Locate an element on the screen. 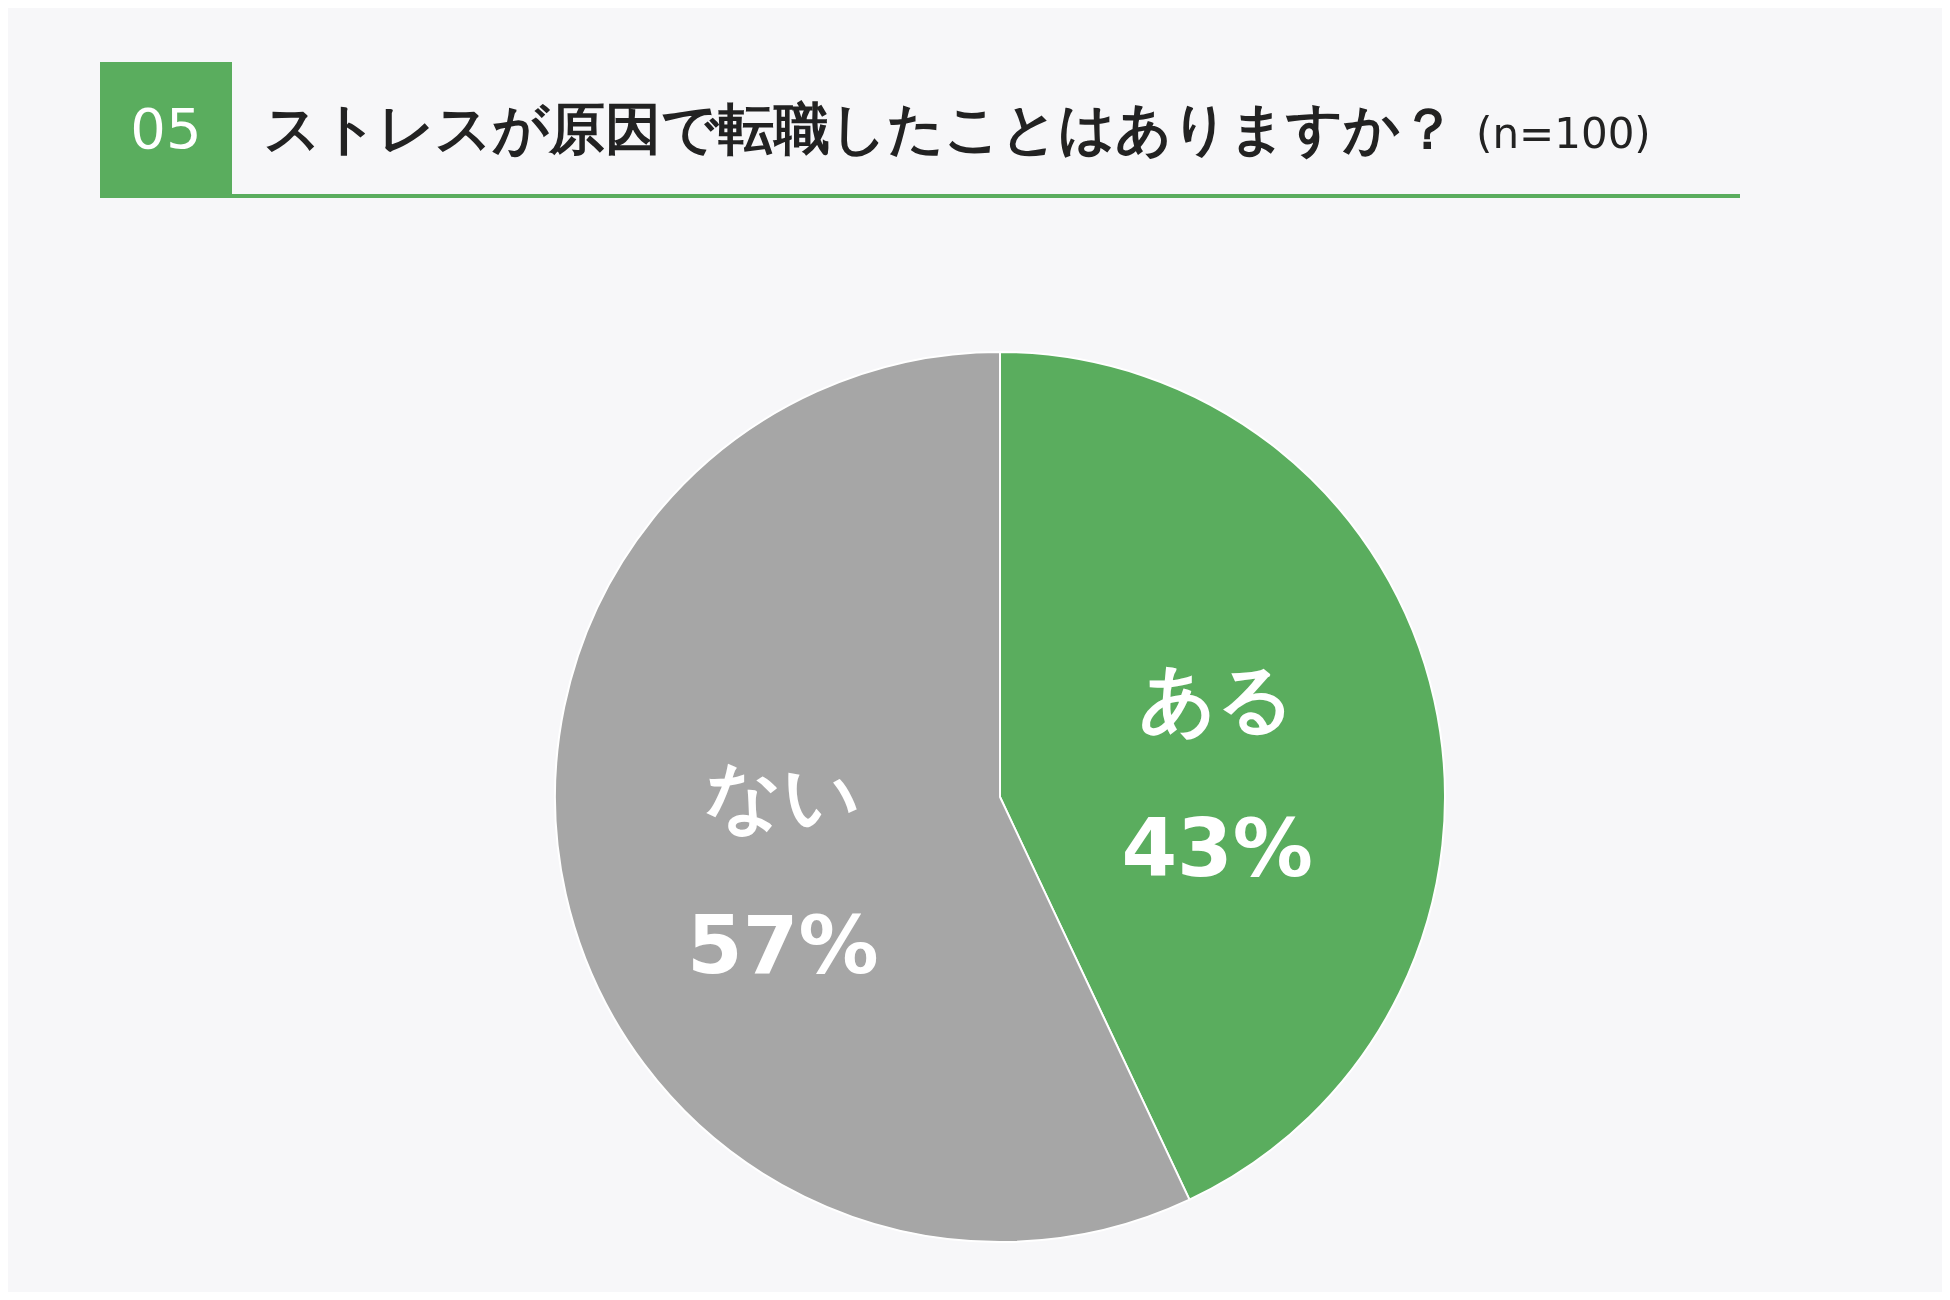  slice-label: ある is located at coordinates (1217, 698).